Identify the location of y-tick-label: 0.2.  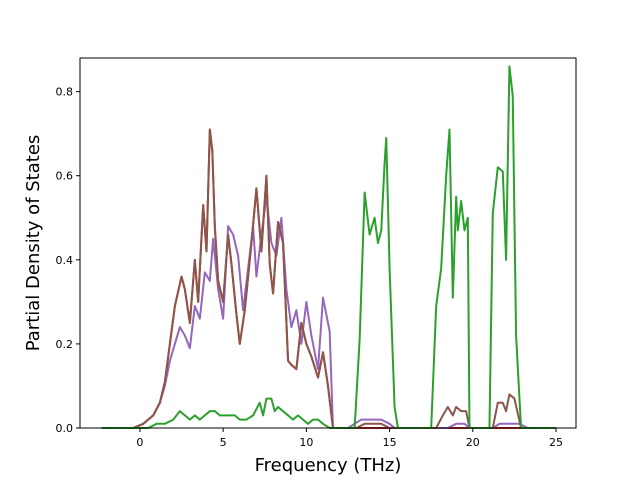
(65, 344).